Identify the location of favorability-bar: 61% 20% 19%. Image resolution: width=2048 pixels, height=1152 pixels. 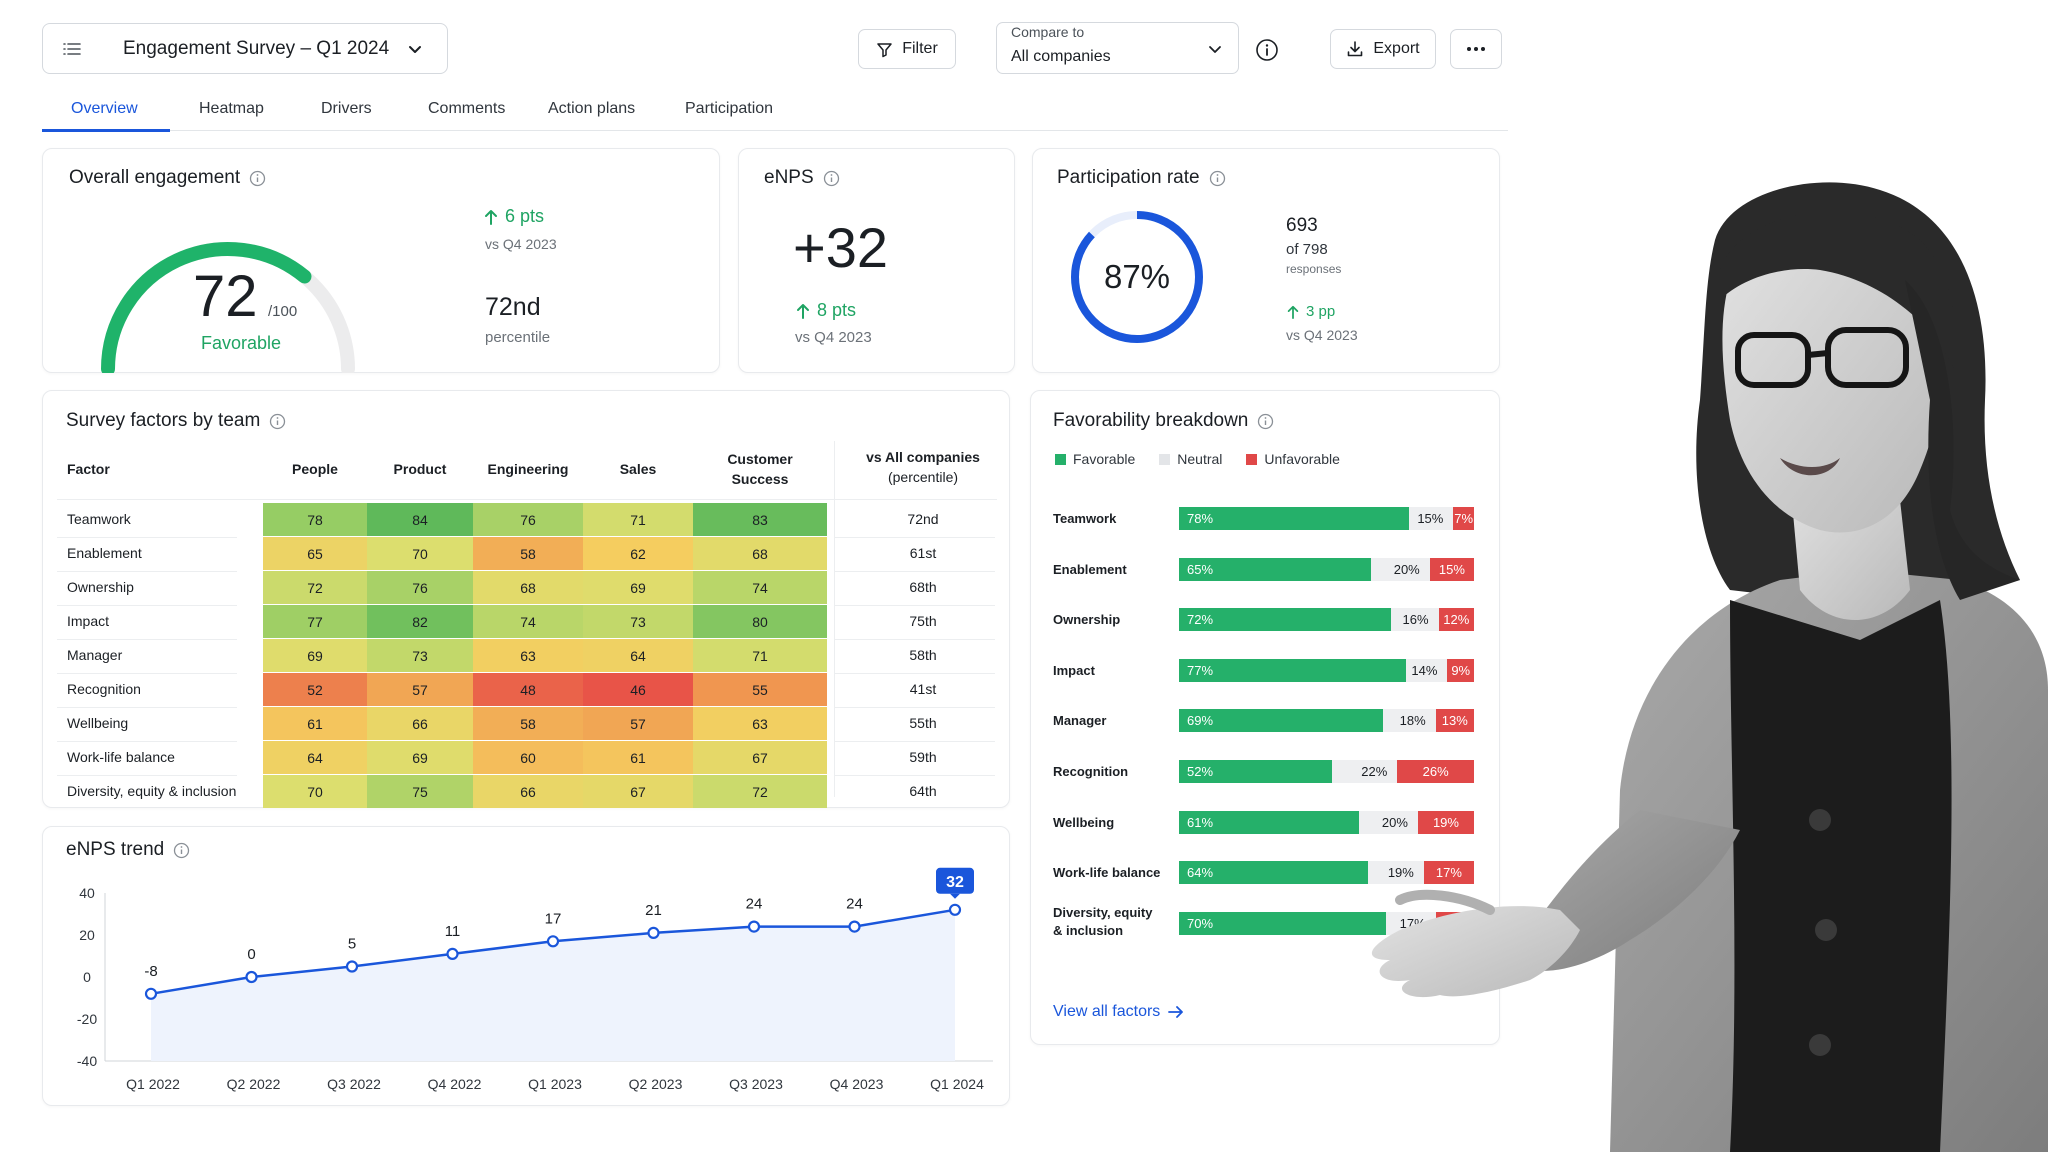
(1326, 822).